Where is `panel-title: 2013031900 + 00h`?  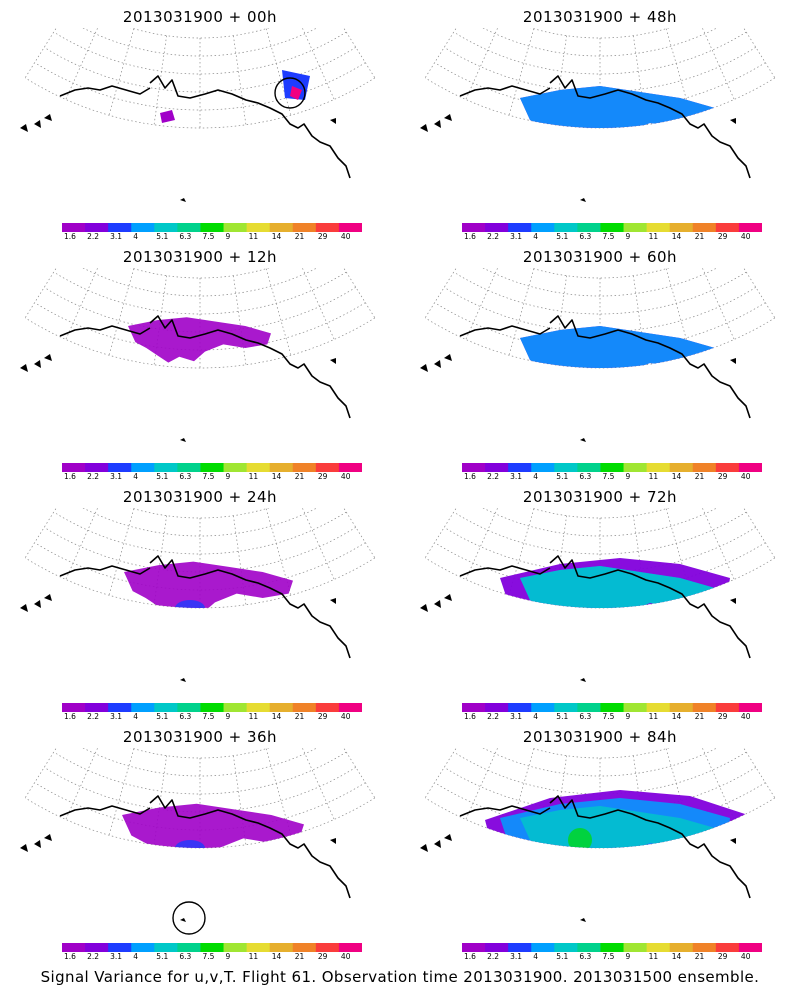 panel-title: 2013031900 + 00h is located at coordinates (200, 17).